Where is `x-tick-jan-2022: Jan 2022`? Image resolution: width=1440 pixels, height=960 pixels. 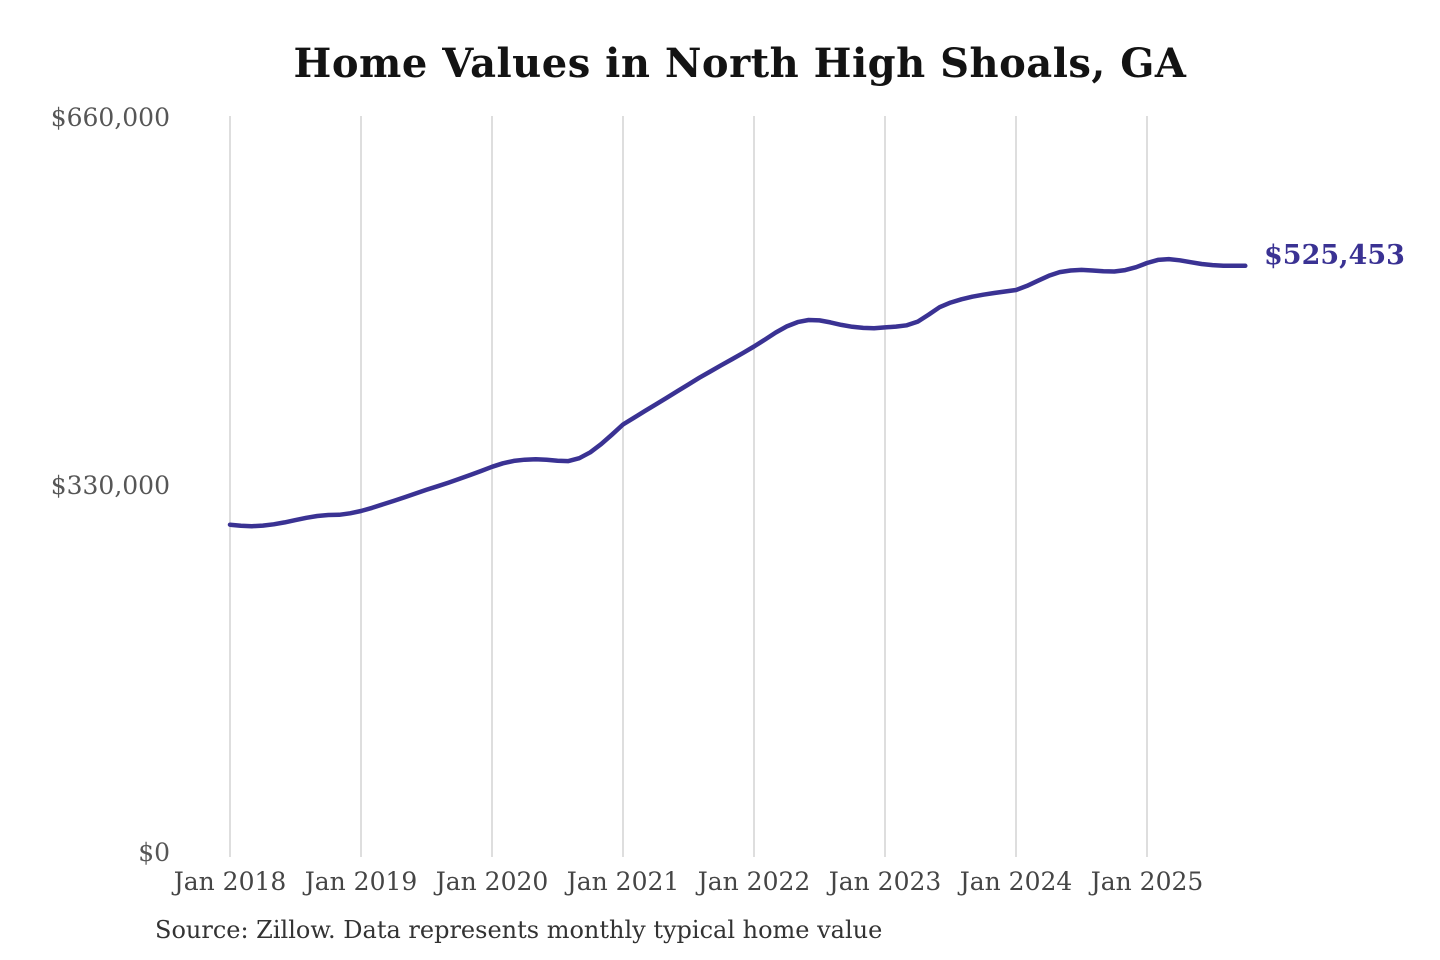 x-tick-jan-2022: Jan 2022 is located at coordinates (754, 881).